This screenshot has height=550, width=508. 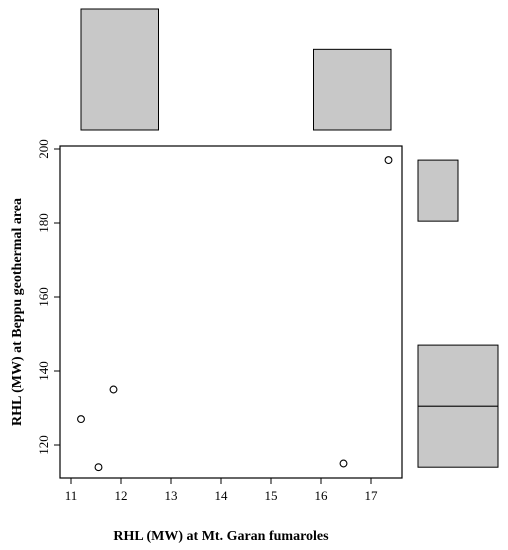 I want to click on x-tick-label: 16, so click(x=322, y=495).